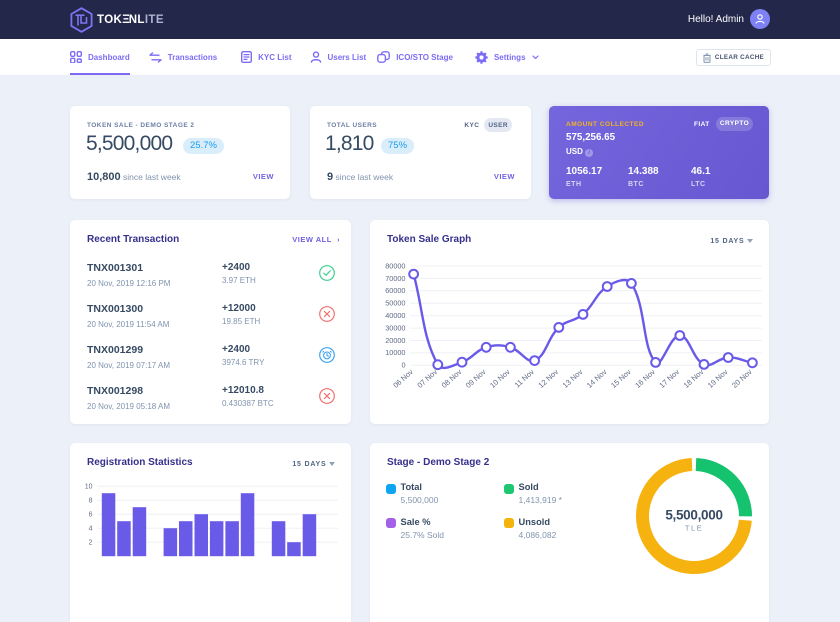  I want to click on svg-text: 4, so click(91, 529).